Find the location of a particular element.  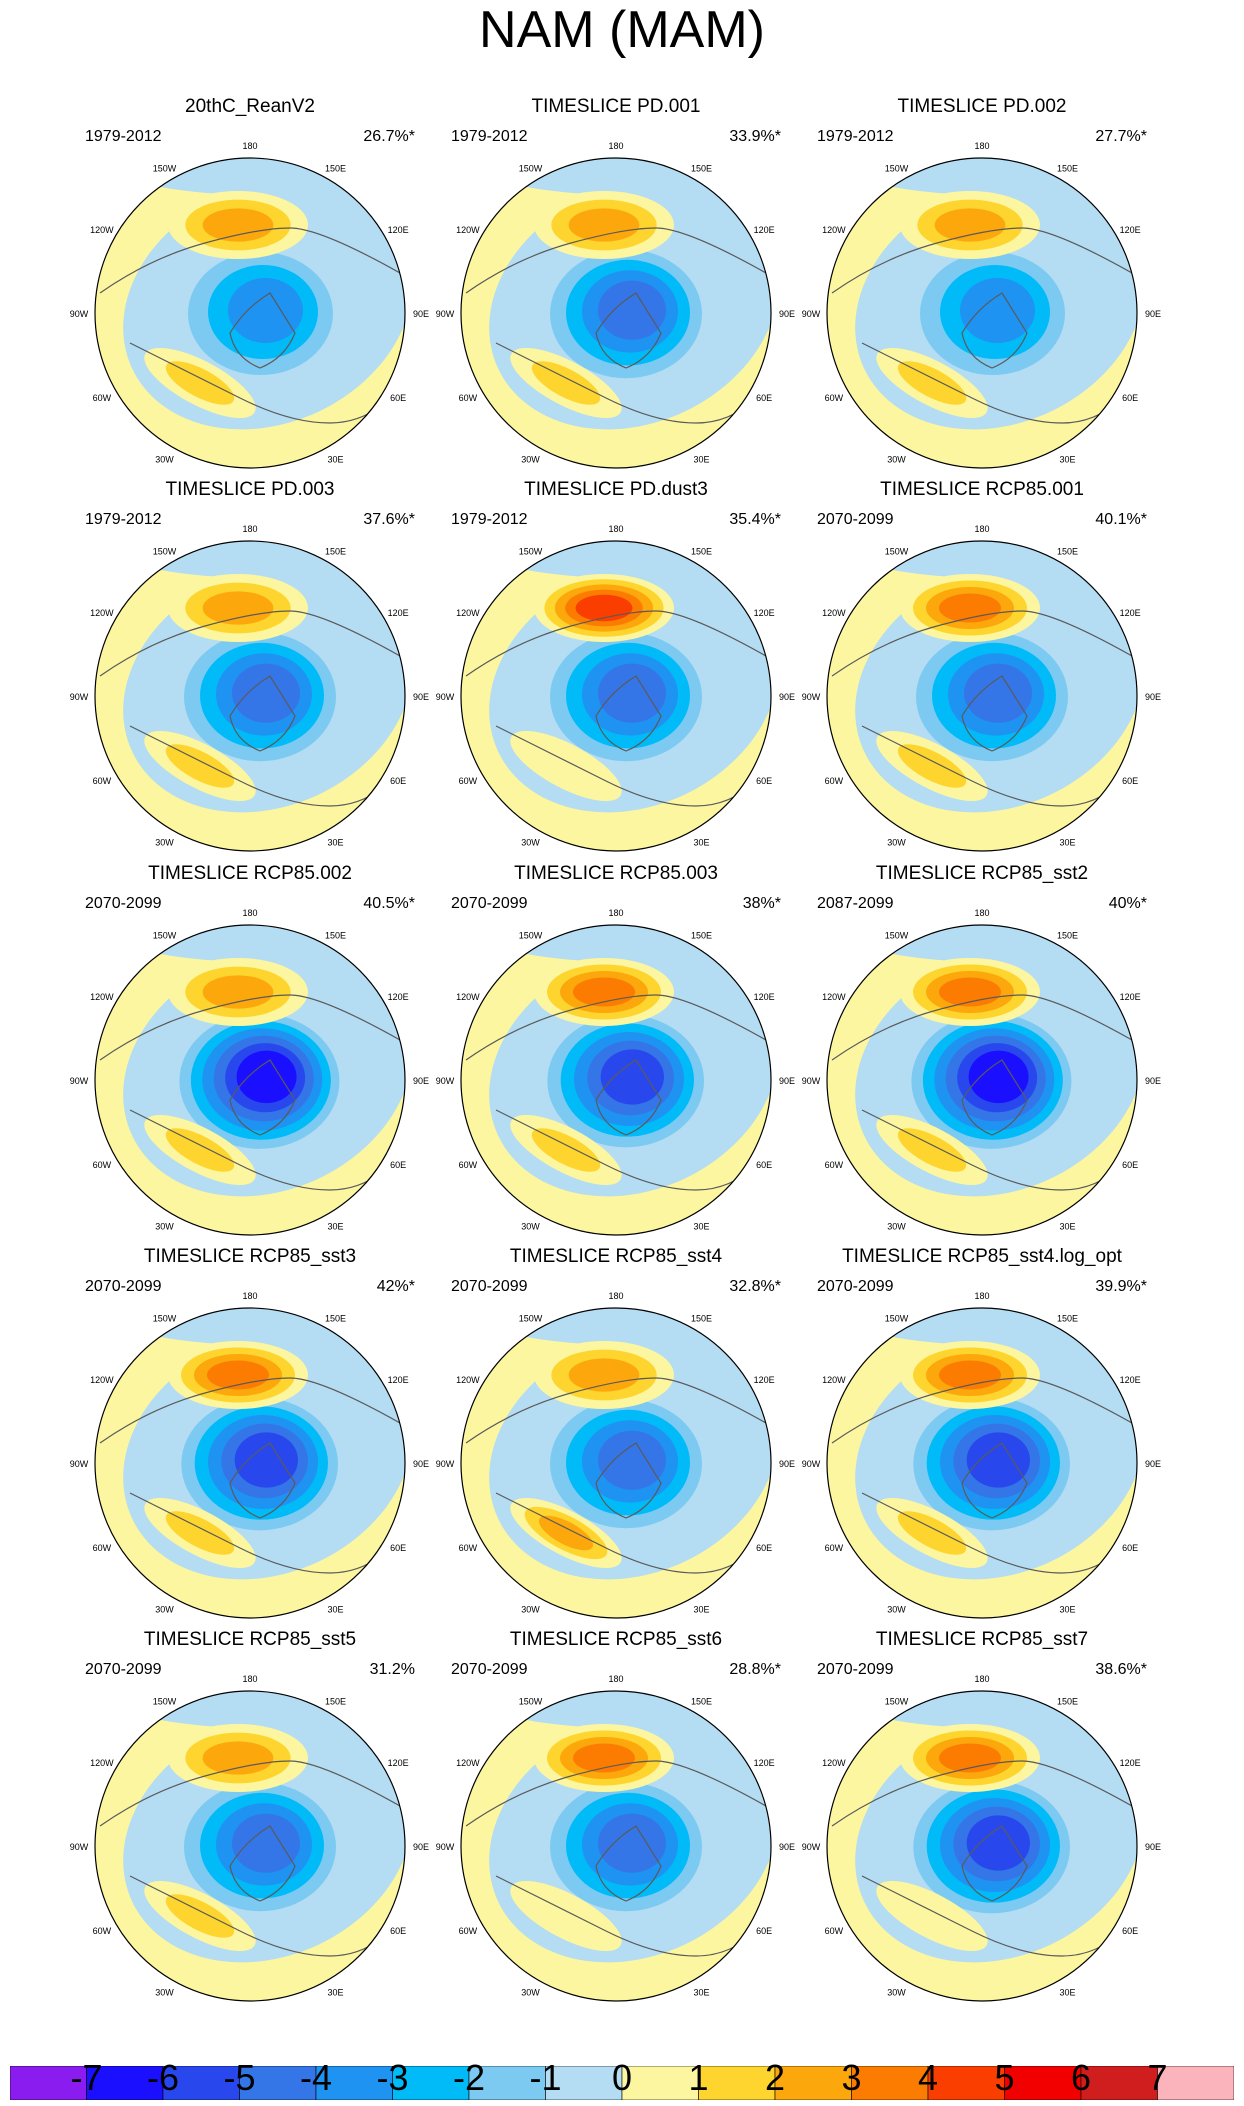

panel-title: TIMESLICE RCP85_sst2 is located at coordinates (982, 873).